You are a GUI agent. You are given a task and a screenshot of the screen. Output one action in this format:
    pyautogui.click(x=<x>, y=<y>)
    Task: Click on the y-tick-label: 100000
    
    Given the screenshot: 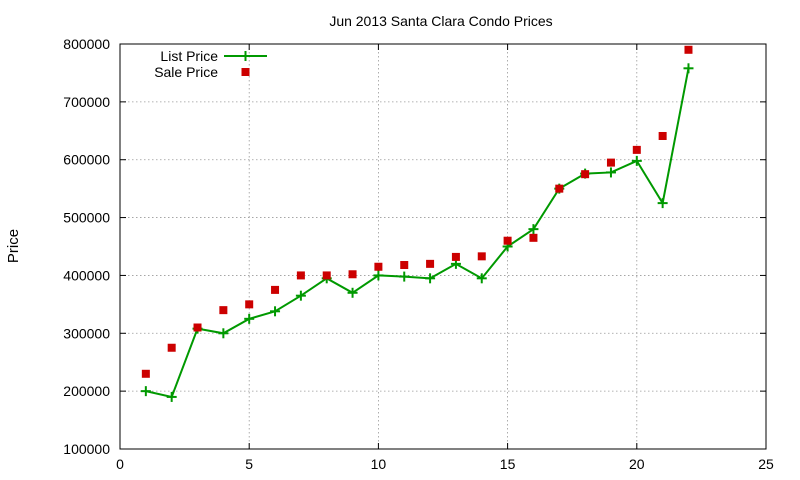 What is the action you would take?
    pyautogui.click(x=86, y=449)
    